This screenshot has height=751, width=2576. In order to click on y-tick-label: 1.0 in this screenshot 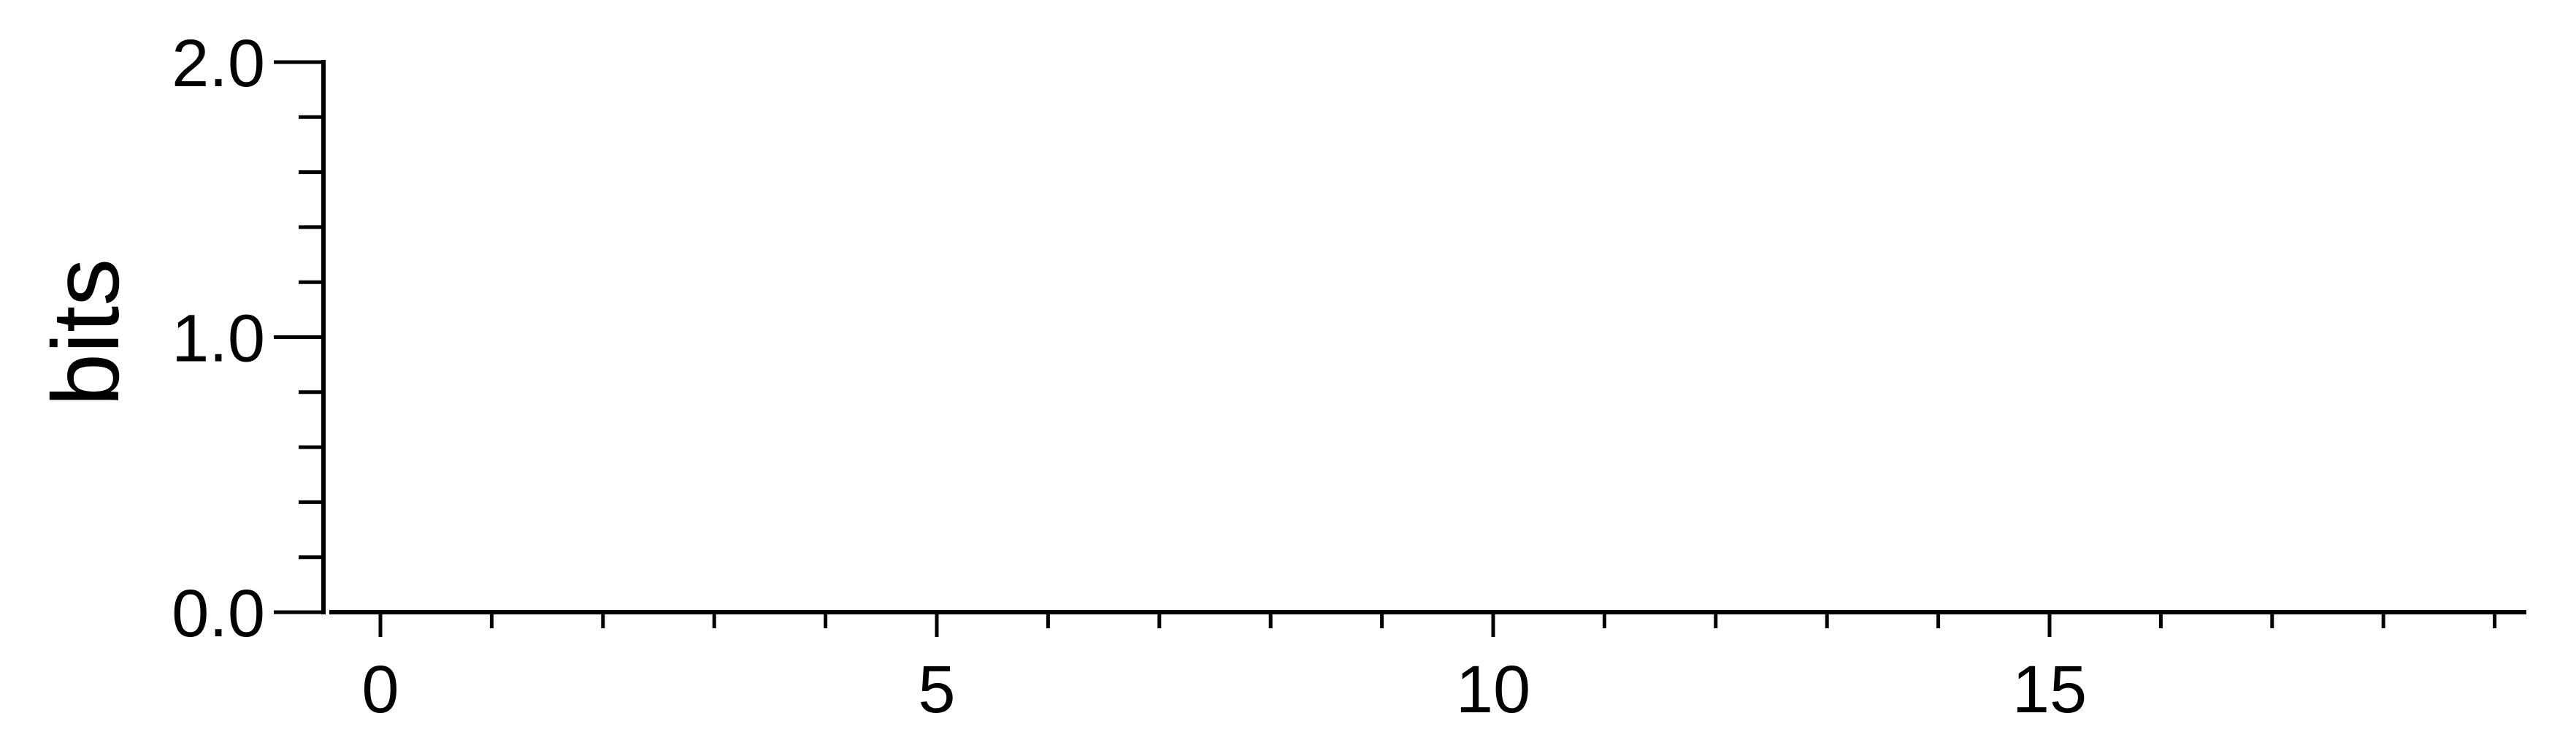, I will do `click(218, 339)`.